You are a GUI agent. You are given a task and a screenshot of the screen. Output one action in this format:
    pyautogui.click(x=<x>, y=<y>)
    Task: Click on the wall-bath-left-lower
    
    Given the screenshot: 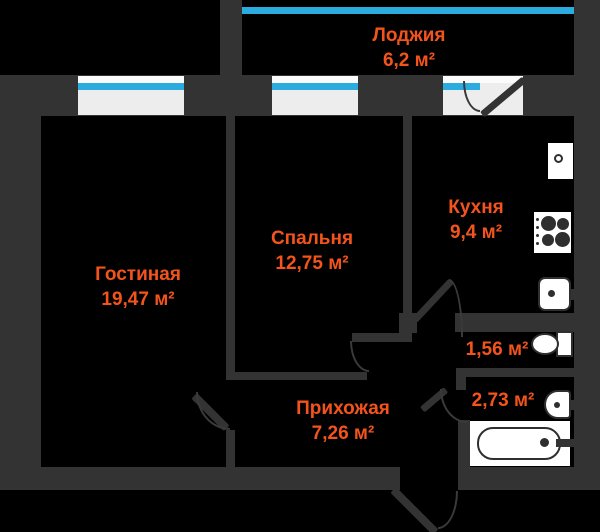 What is the action you would take?
    pyautogui.click(x=464, y=443)
    